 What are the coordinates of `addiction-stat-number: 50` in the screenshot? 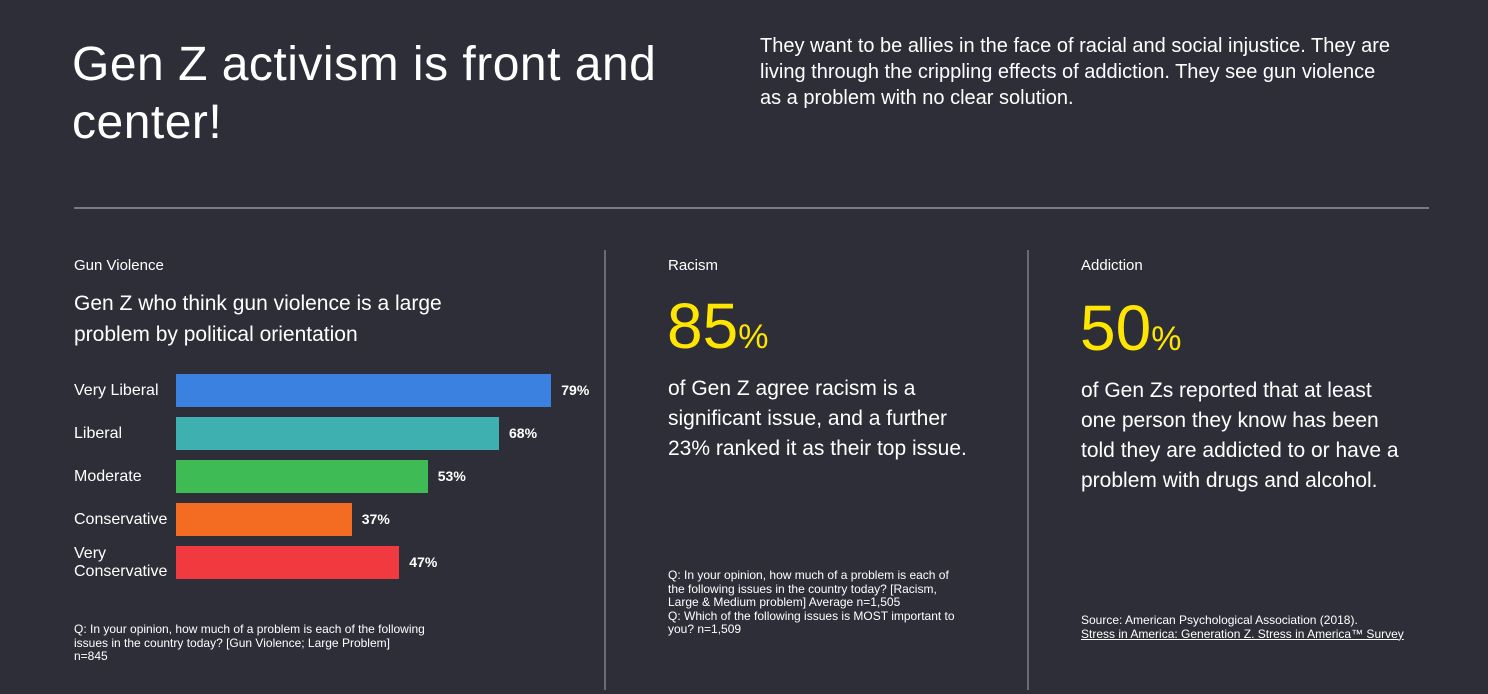 It's located at (1116, 328).